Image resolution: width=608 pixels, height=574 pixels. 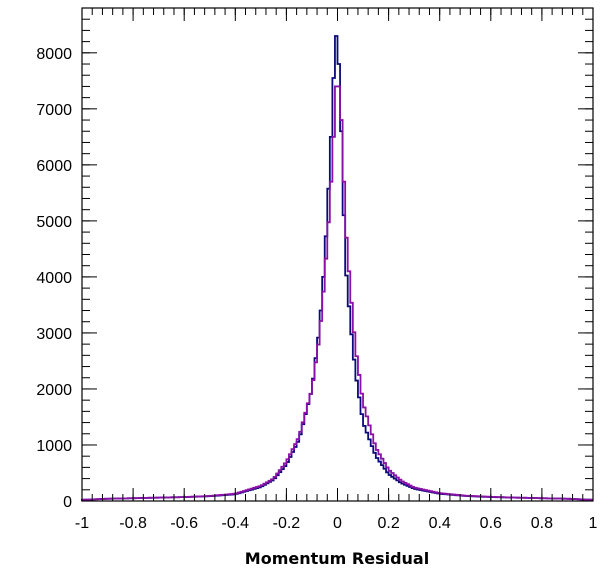 What do you see at coordinates (184, 523) in the screenshot?
I see `x-tick-label: -0.6` at bounding box center [184, 523].